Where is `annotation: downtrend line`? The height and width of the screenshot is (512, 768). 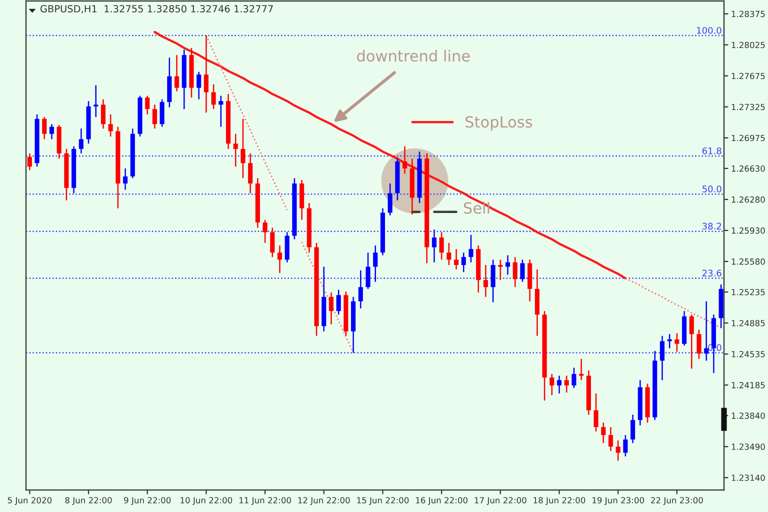 annotation: downtrend line is located at coordinates (413, 56).